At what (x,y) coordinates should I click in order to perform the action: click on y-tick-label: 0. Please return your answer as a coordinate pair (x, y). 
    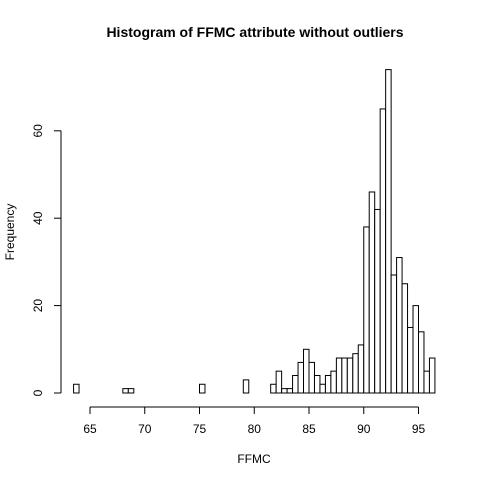
    Looking at the image, I should click on (38, 392).